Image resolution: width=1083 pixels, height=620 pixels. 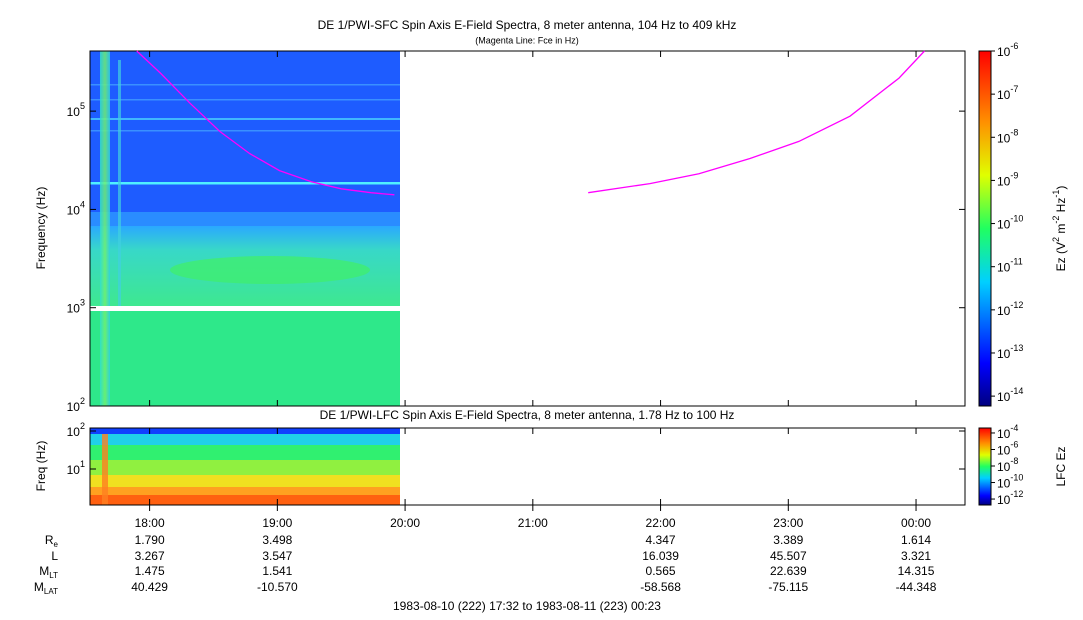 I want to click on y-tick-label: 10¹, so click(x=76, y=468).